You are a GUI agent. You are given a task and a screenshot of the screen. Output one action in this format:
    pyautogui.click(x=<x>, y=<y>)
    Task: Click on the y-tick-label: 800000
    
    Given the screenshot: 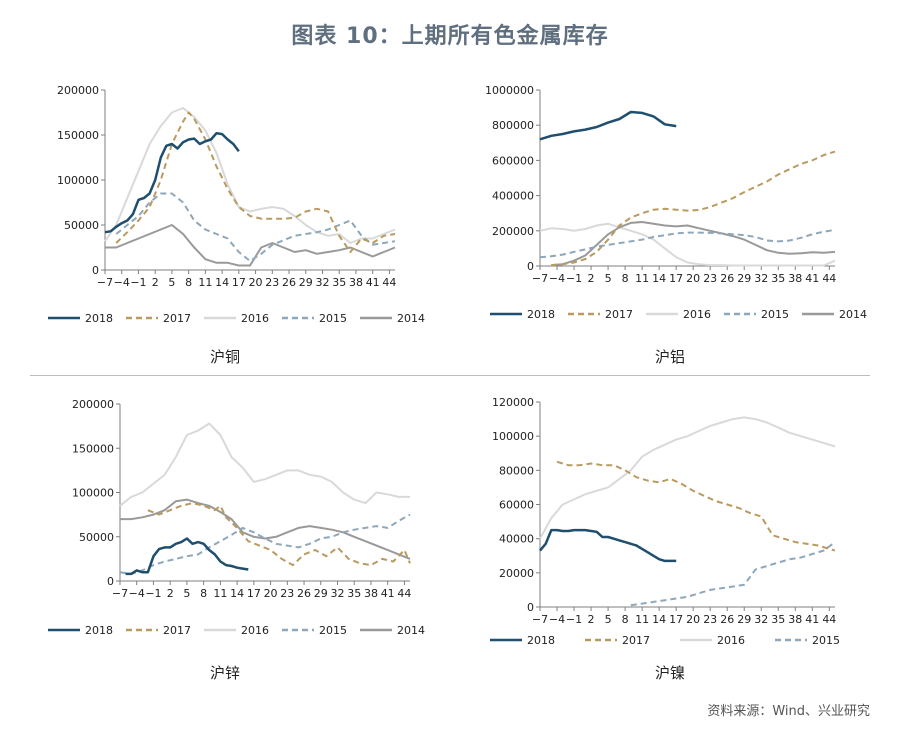 What is the action you would take?
    pyautogui.click(x=513, y=125)
    